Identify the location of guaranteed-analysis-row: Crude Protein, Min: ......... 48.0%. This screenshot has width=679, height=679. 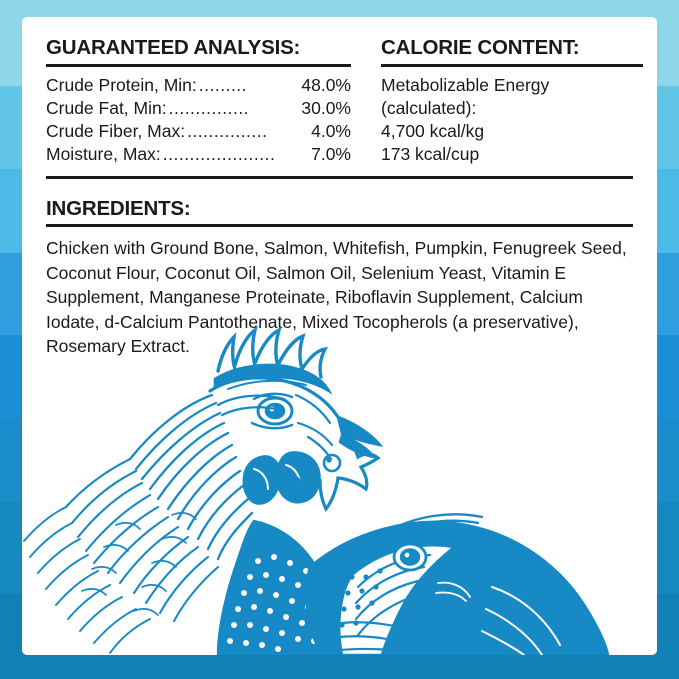
(198, 85).